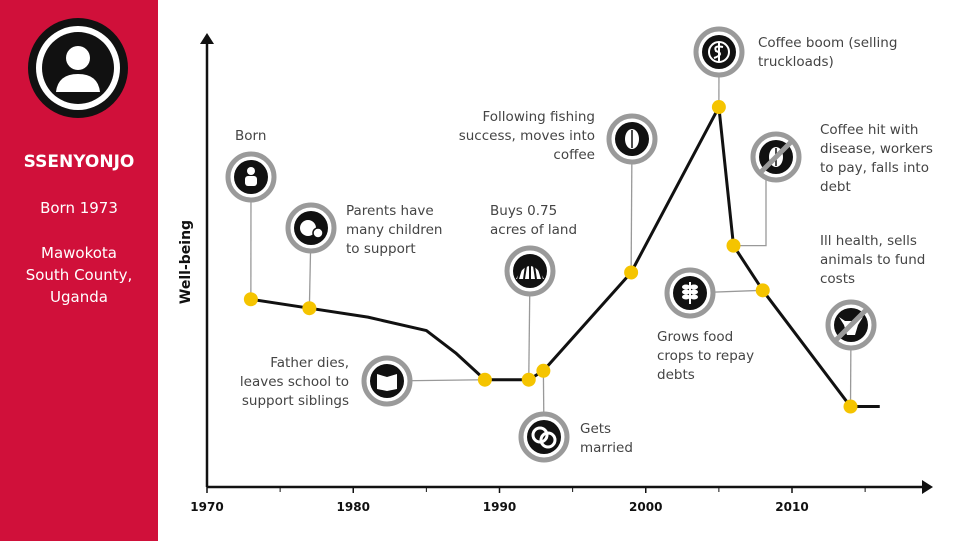  Describe the element at coordinates (828, 52) in the screenshot. I see `event-label: Coffee boom (selling truckloads)` at that location.